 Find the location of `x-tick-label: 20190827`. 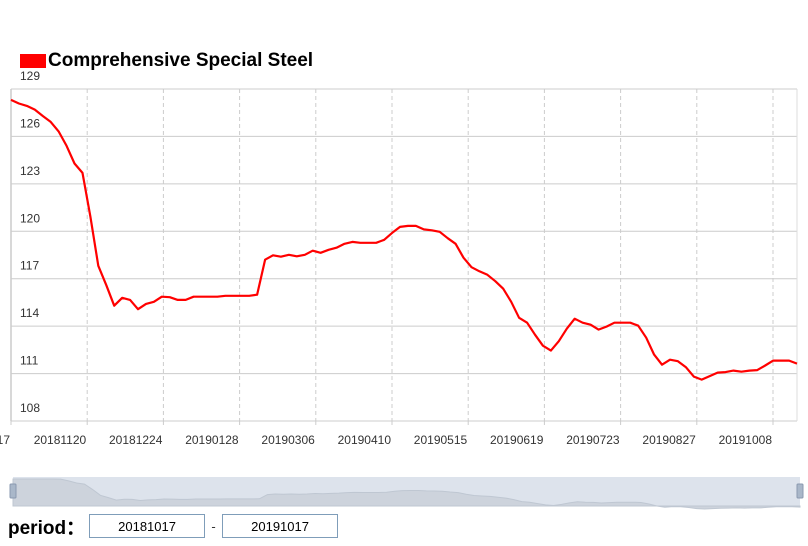

x-tick-label: 20190827 is located at coordinates (669, 440).